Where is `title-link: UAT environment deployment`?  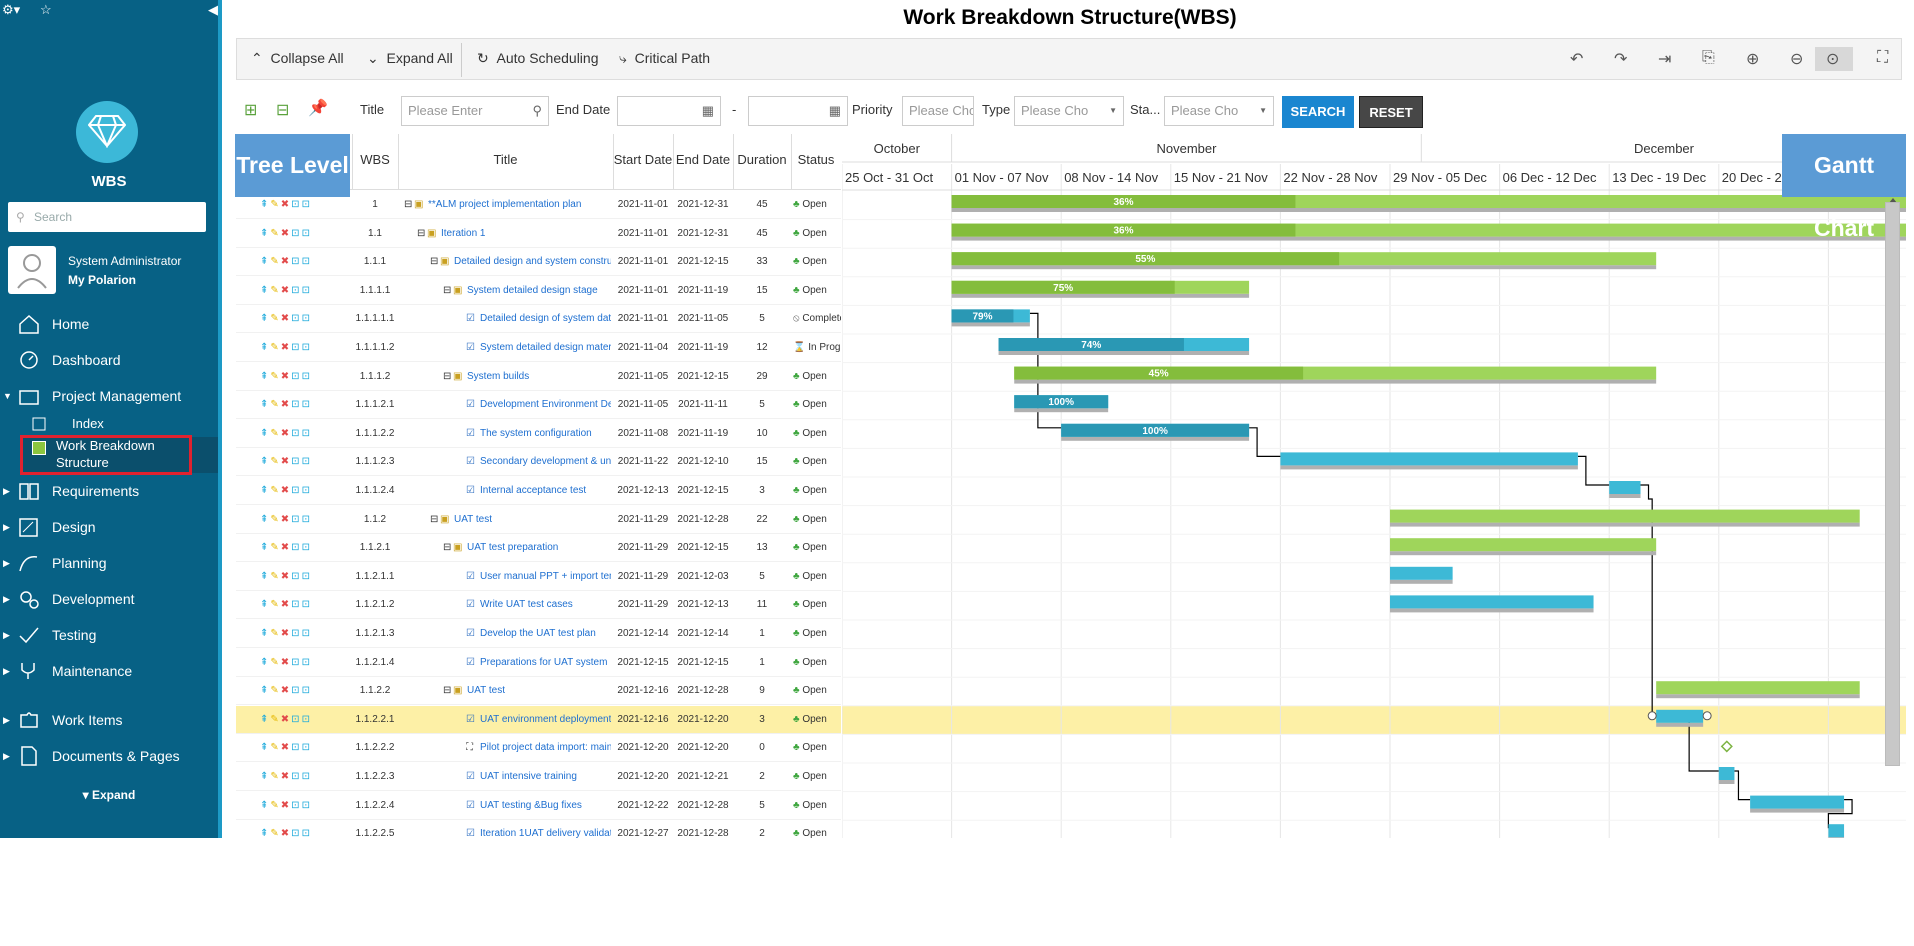 title-link: UAT environment deployment is located at coordinates (545, 719).